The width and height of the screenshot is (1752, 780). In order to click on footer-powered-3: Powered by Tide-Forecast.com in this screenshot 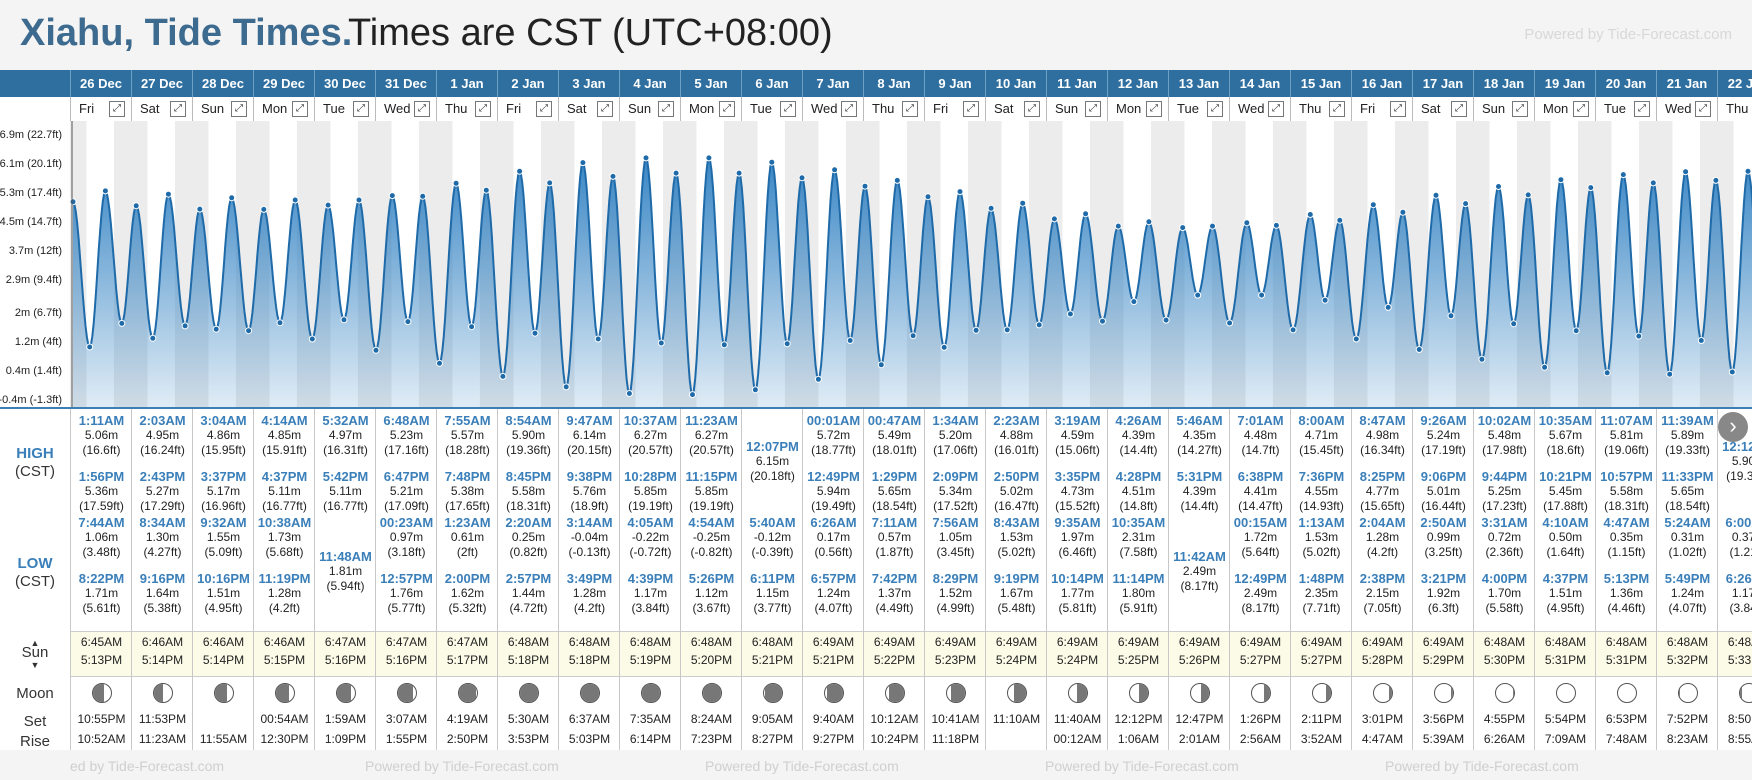, I will do `click(802, 766)`.